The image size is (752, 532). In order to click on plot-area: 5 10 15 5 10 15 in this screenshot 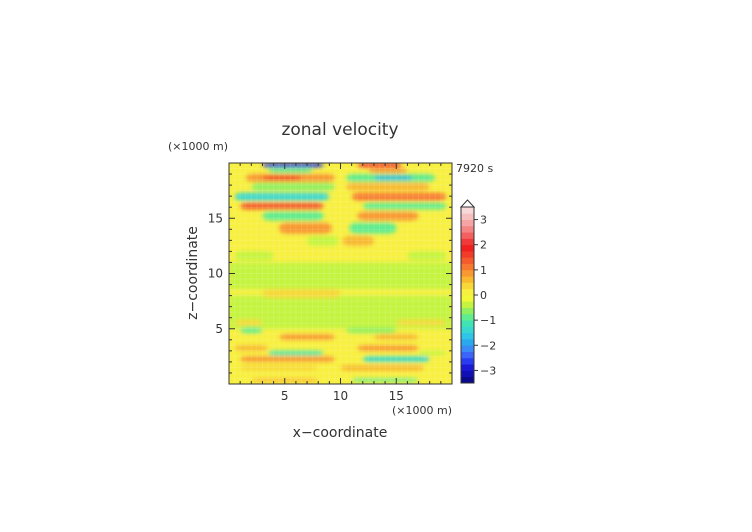, I will do `click(330, 282)`.